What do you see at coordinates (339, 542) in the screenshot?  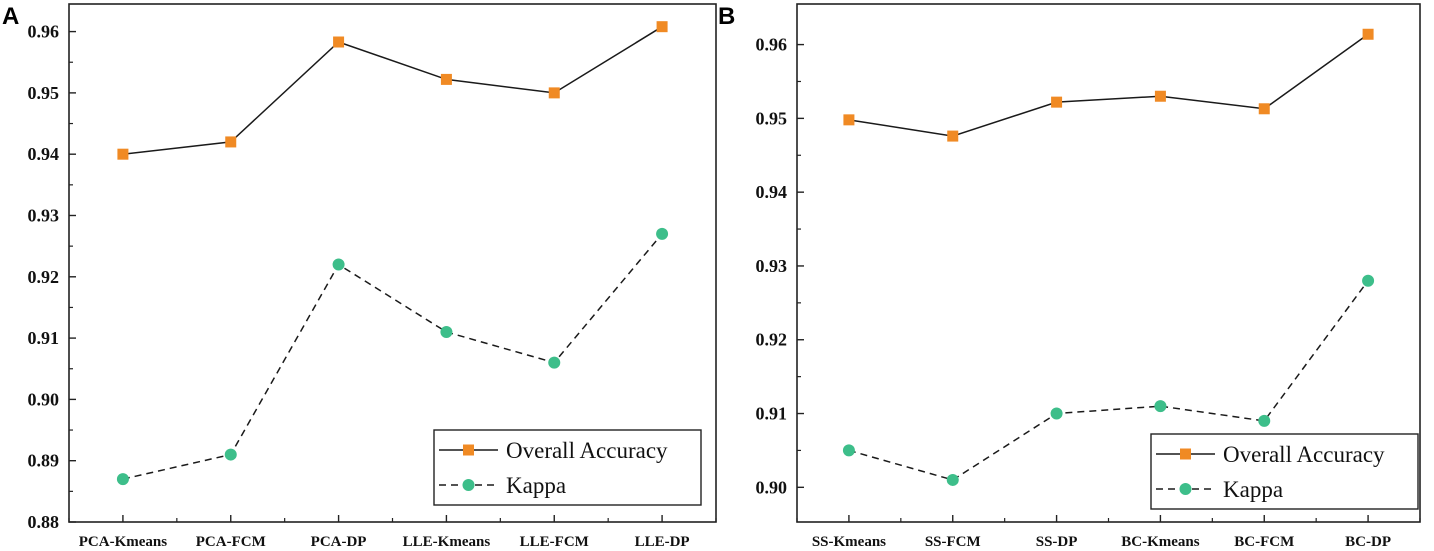 I see `x-tick-label: PCA-DP` at bounding box center [339, 542].